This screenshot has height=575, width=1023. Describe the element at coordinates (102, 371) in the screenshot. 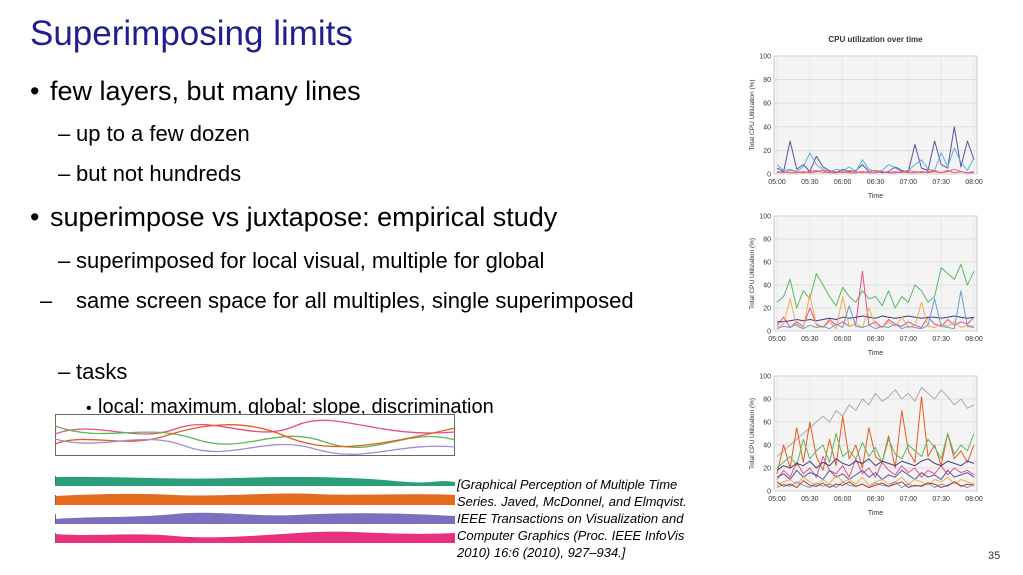

I see `bullet-text: tasks` at that location.